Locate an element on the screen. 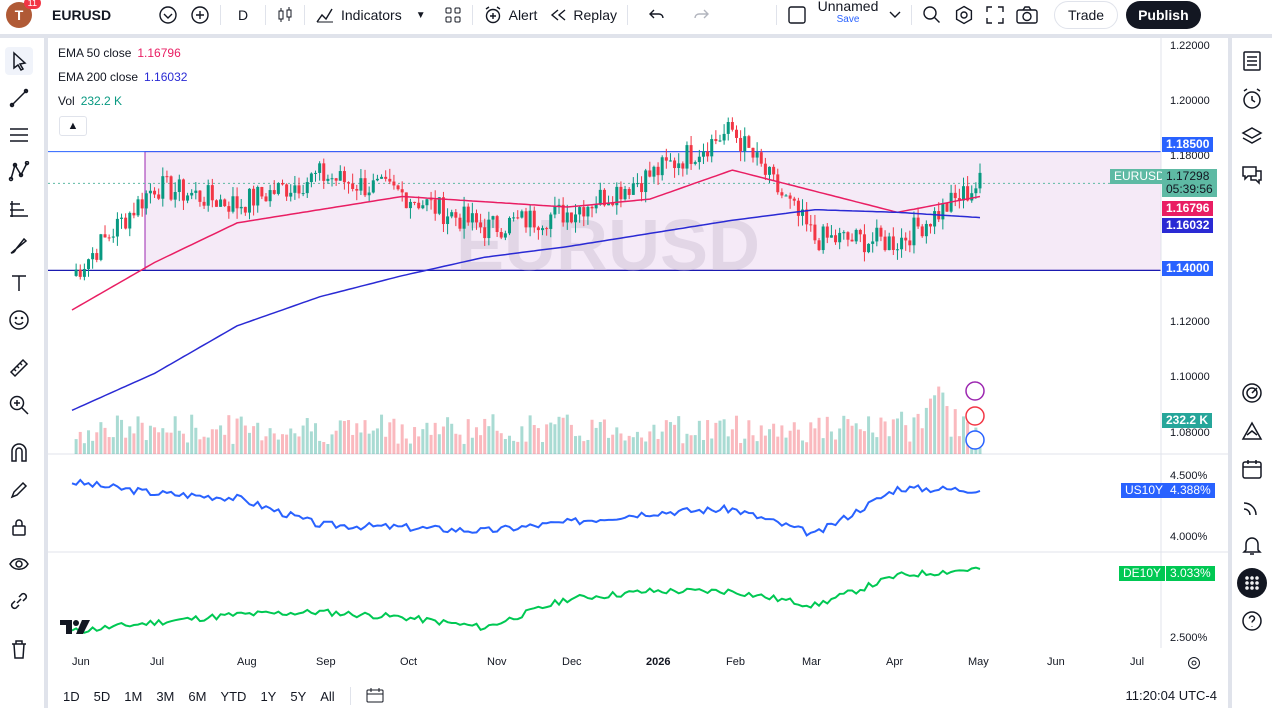 The image size is (1272, 708). apps-grid-icon is located at coordinates (1252, 583).